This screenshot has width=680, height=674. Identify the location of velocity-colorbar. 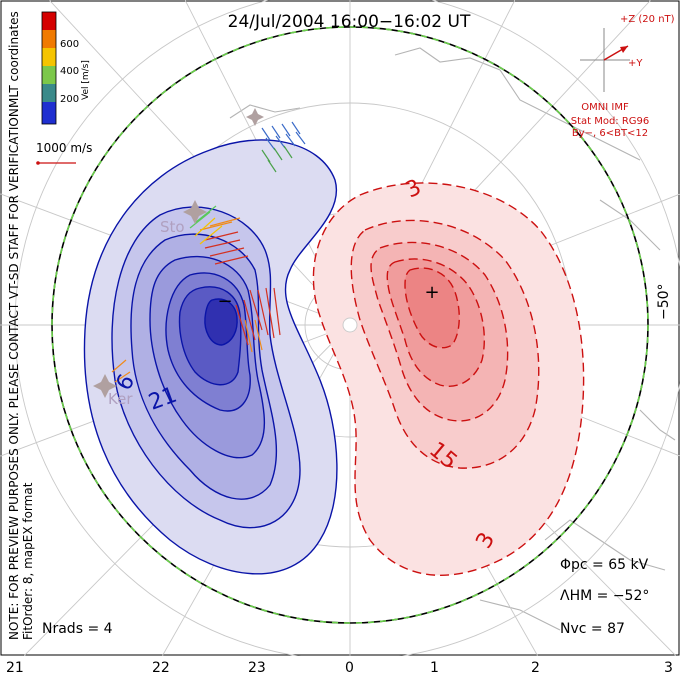
(49, 68).